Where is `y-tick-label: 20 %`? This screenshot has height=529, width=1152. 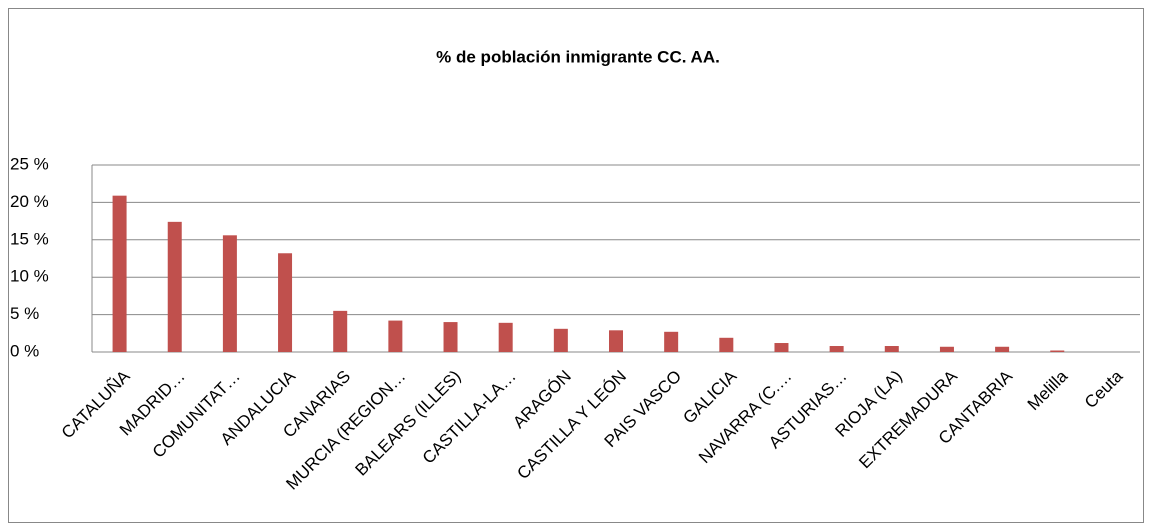
y-tick-label: 20 % is located at coordinates (29, 201).